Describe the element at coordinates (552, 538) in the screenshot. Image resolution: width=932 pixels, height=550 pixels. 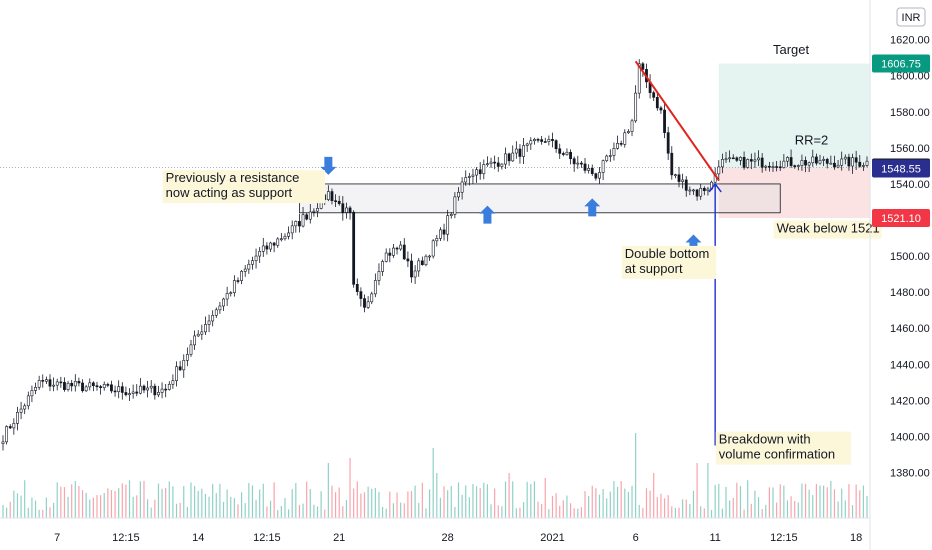
I see `x-tick-label: 2021` at that location.